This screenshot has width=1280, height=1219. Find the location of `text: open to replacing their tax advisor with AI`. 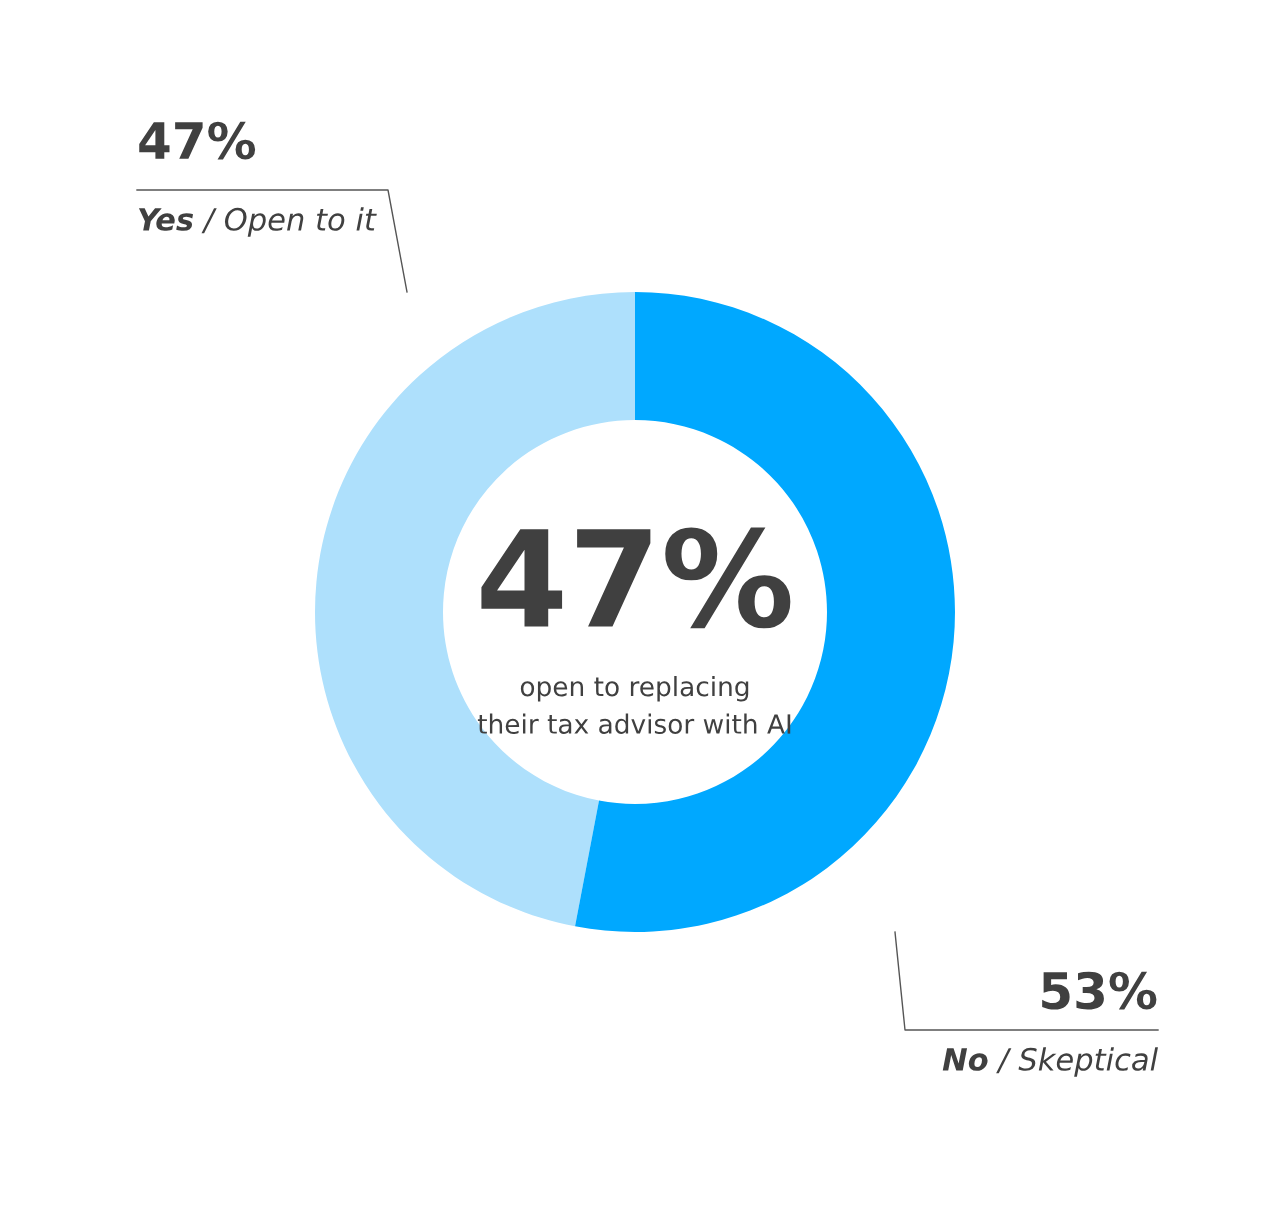

text: open to replacing their tax advisor with AI is located at coordinates (634, 705).